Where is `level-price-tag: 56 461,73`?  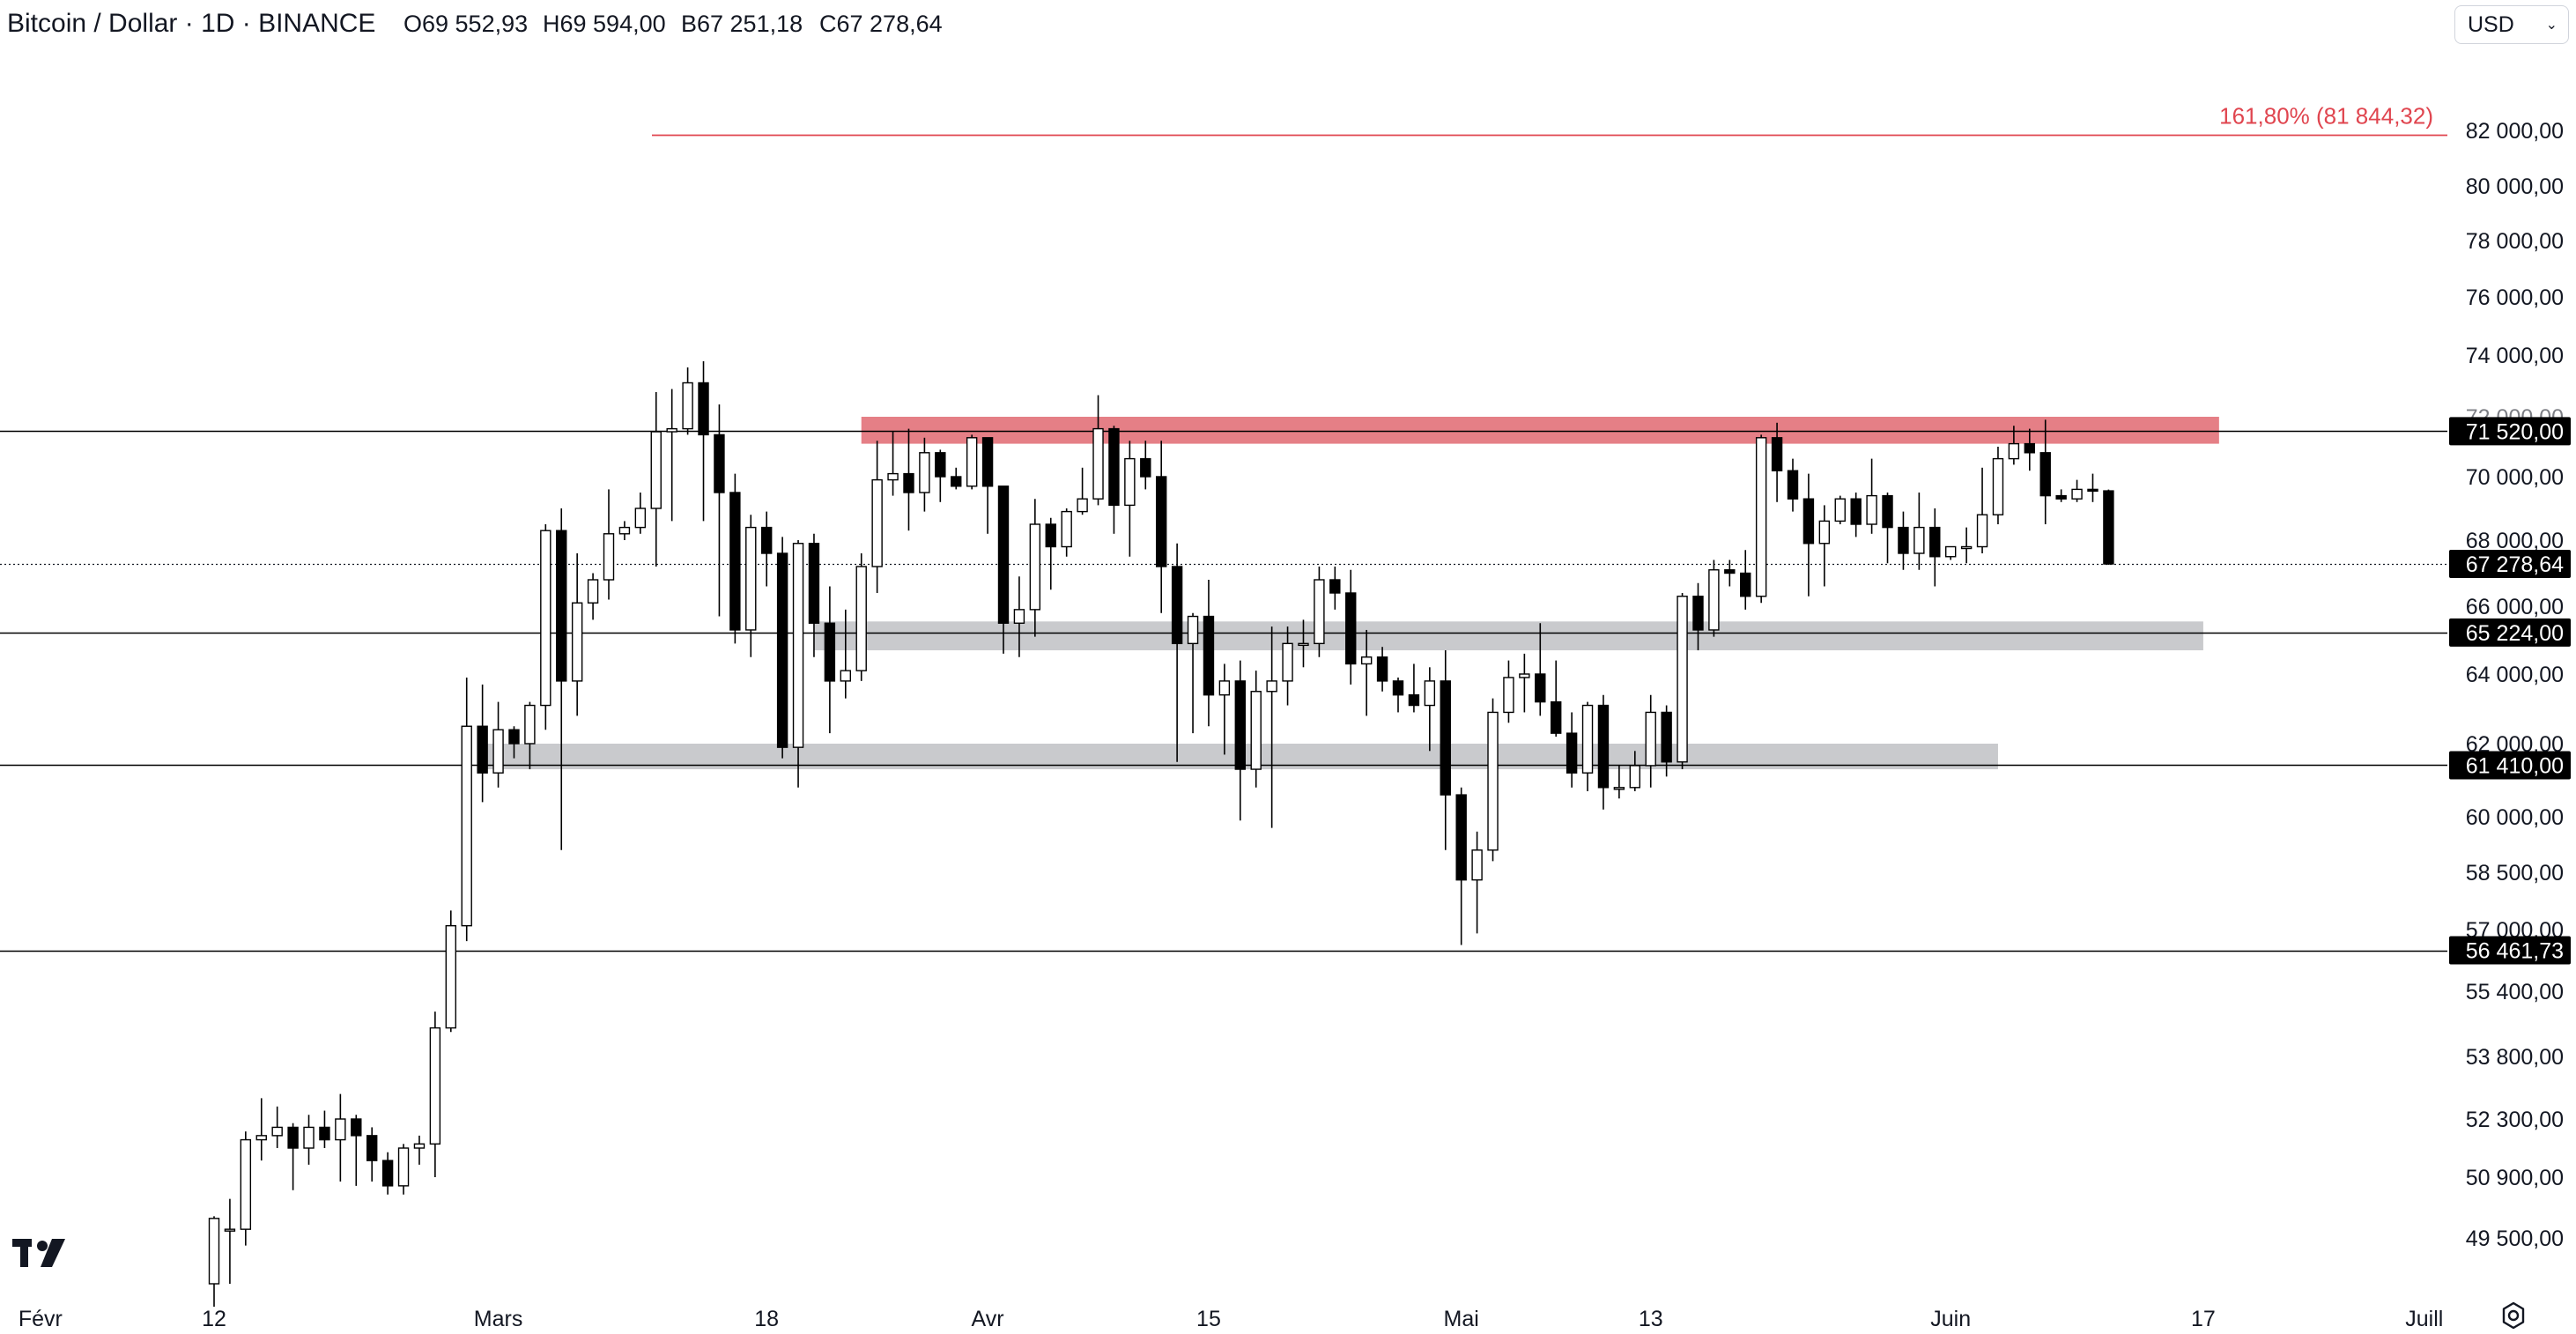 level-price-tag: 56 461,73 is located at coordinates (2510, 950).